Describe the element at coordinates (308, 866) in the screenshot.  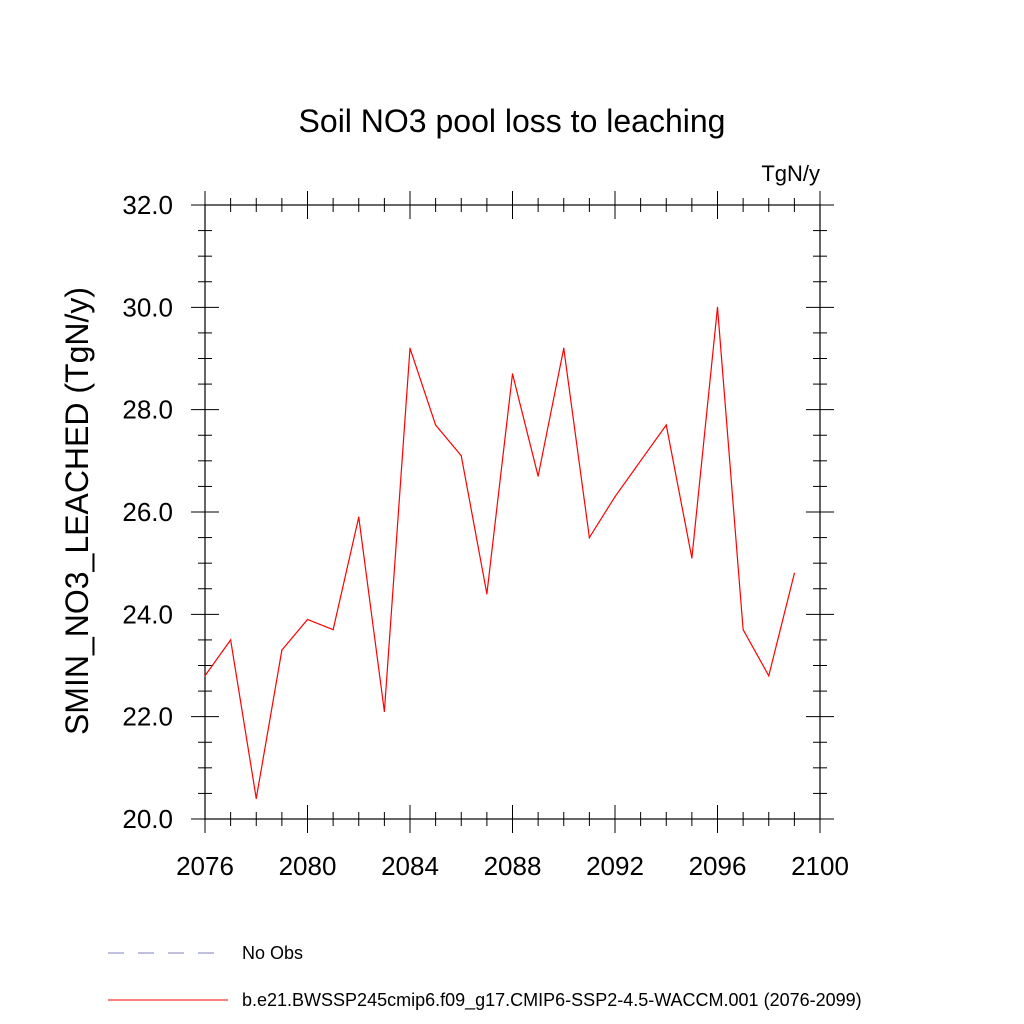
I see `x-tick-label: 2080` at that location.